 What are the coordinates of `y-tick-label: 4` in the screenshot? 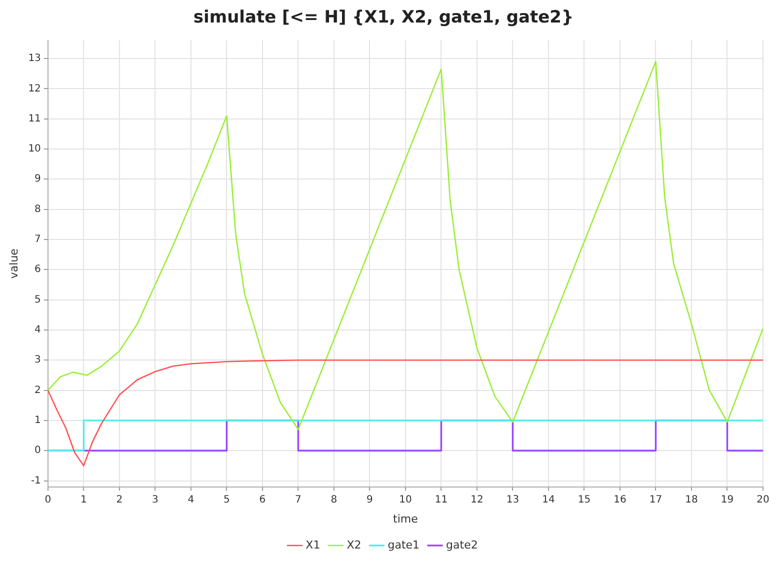 It's located at (37, 330).